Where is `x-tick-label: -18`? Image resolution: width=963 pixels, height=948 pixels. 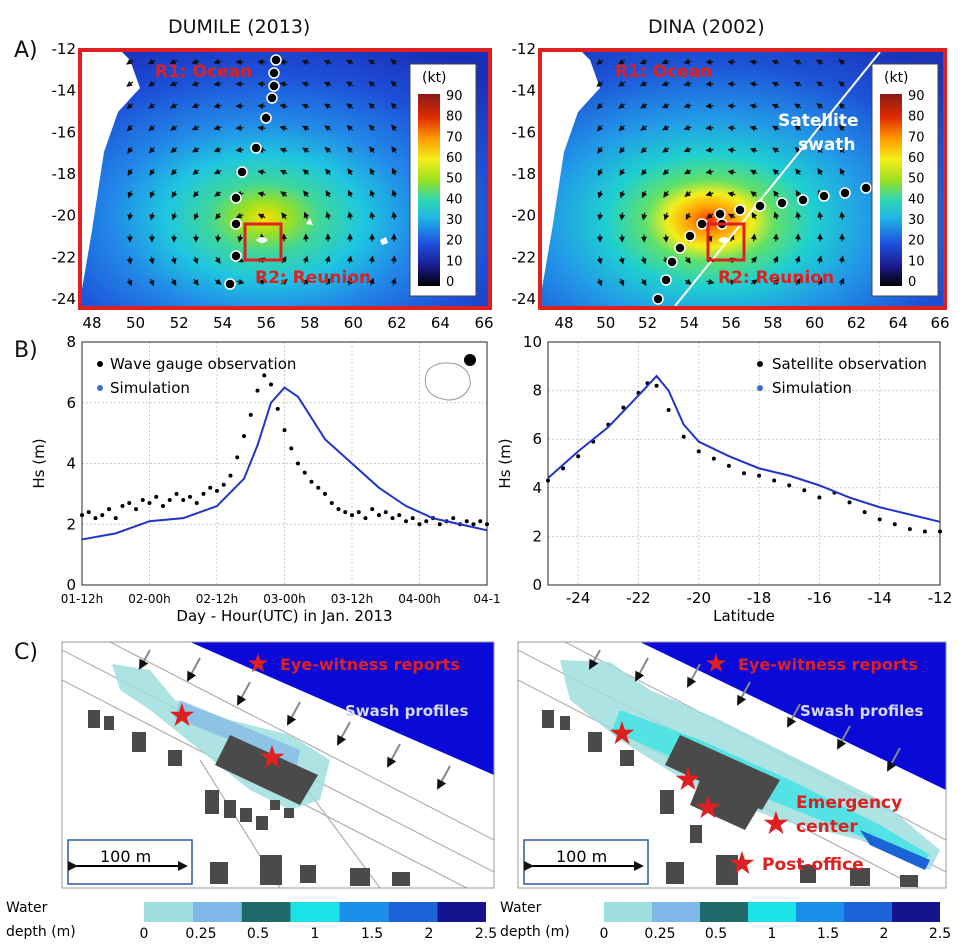 x-tick-label: -18 is located at coordinates (759, 598).